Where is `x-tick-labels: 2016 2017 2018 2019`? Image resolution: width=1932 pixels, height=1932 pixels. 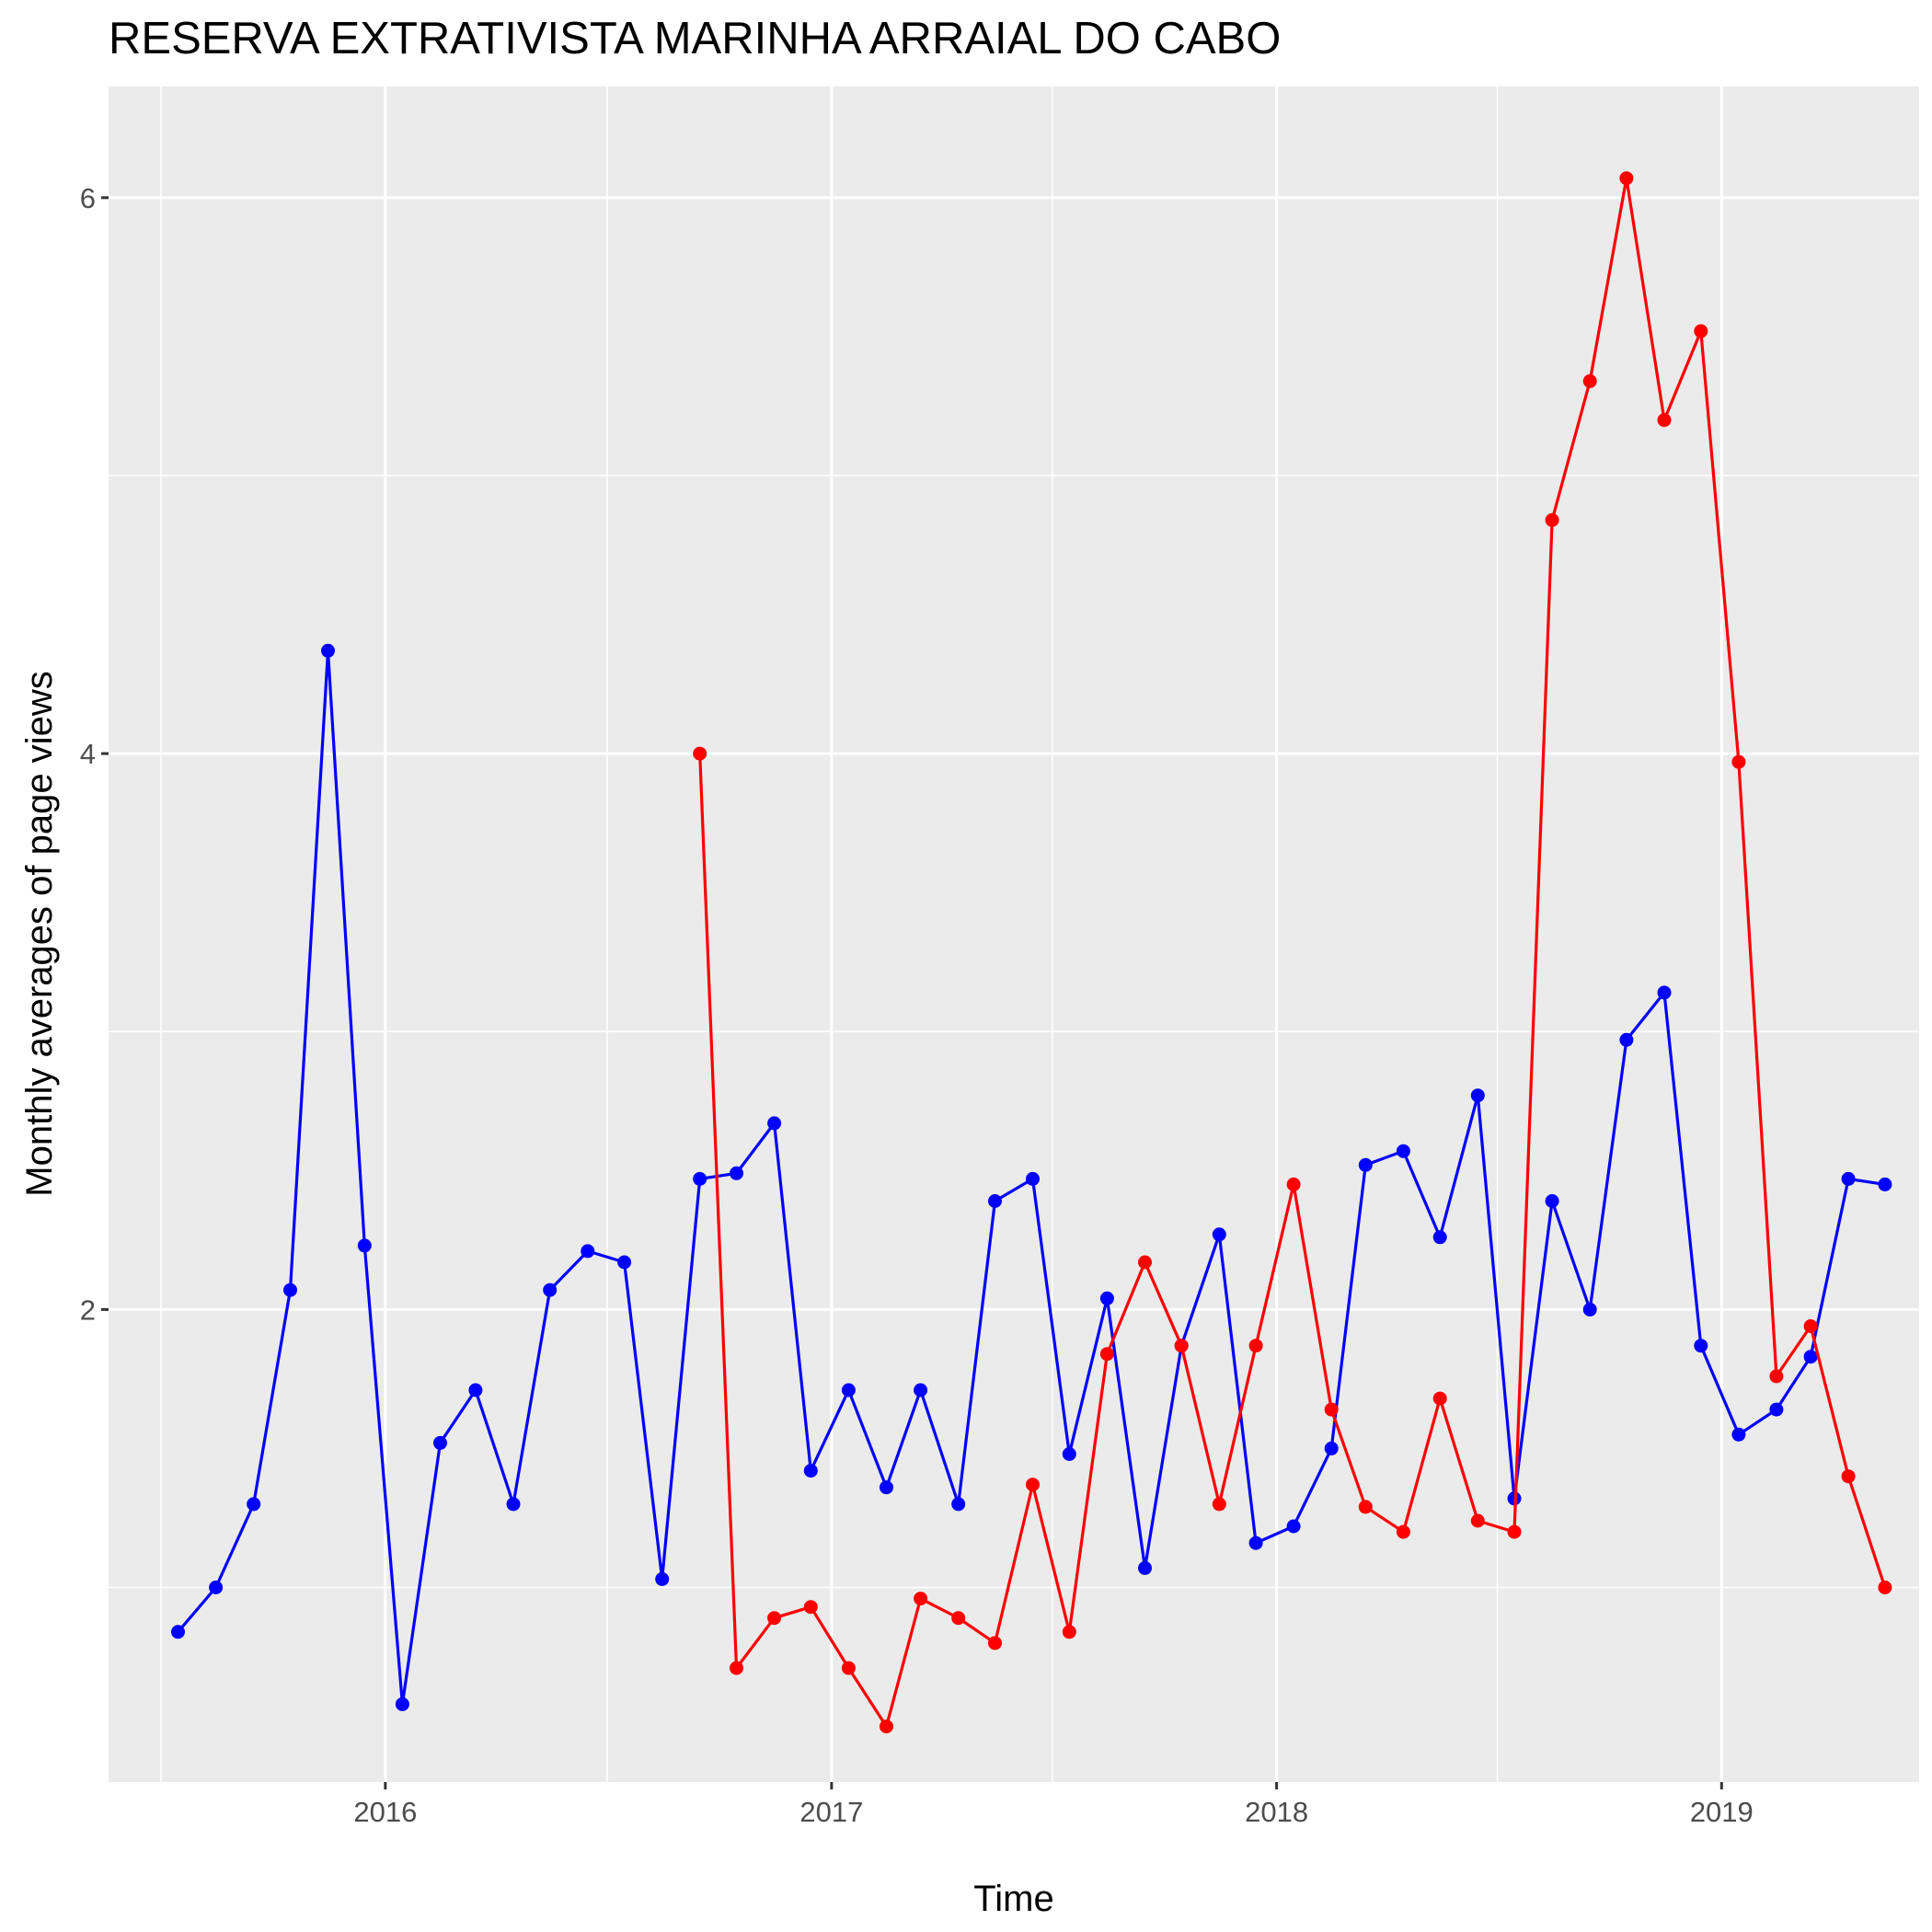 x-tick-labels: 2016 2017 2018 2019 is located at coordinates (1053, 1812).